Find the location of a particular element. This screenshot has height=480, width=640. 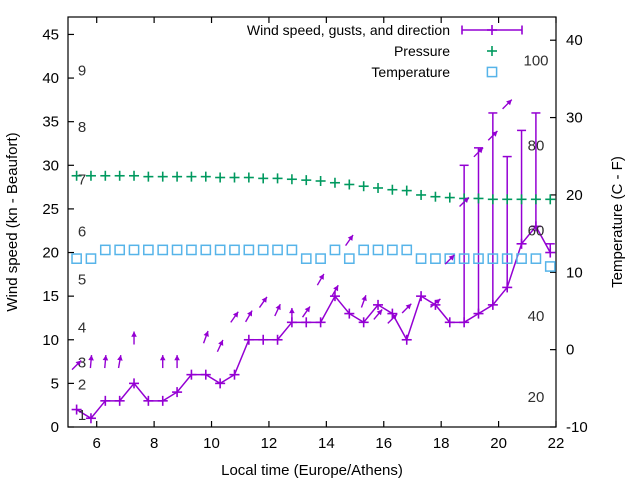

y-tick-label-right-20: 20 is located at coordinates (574, 195).